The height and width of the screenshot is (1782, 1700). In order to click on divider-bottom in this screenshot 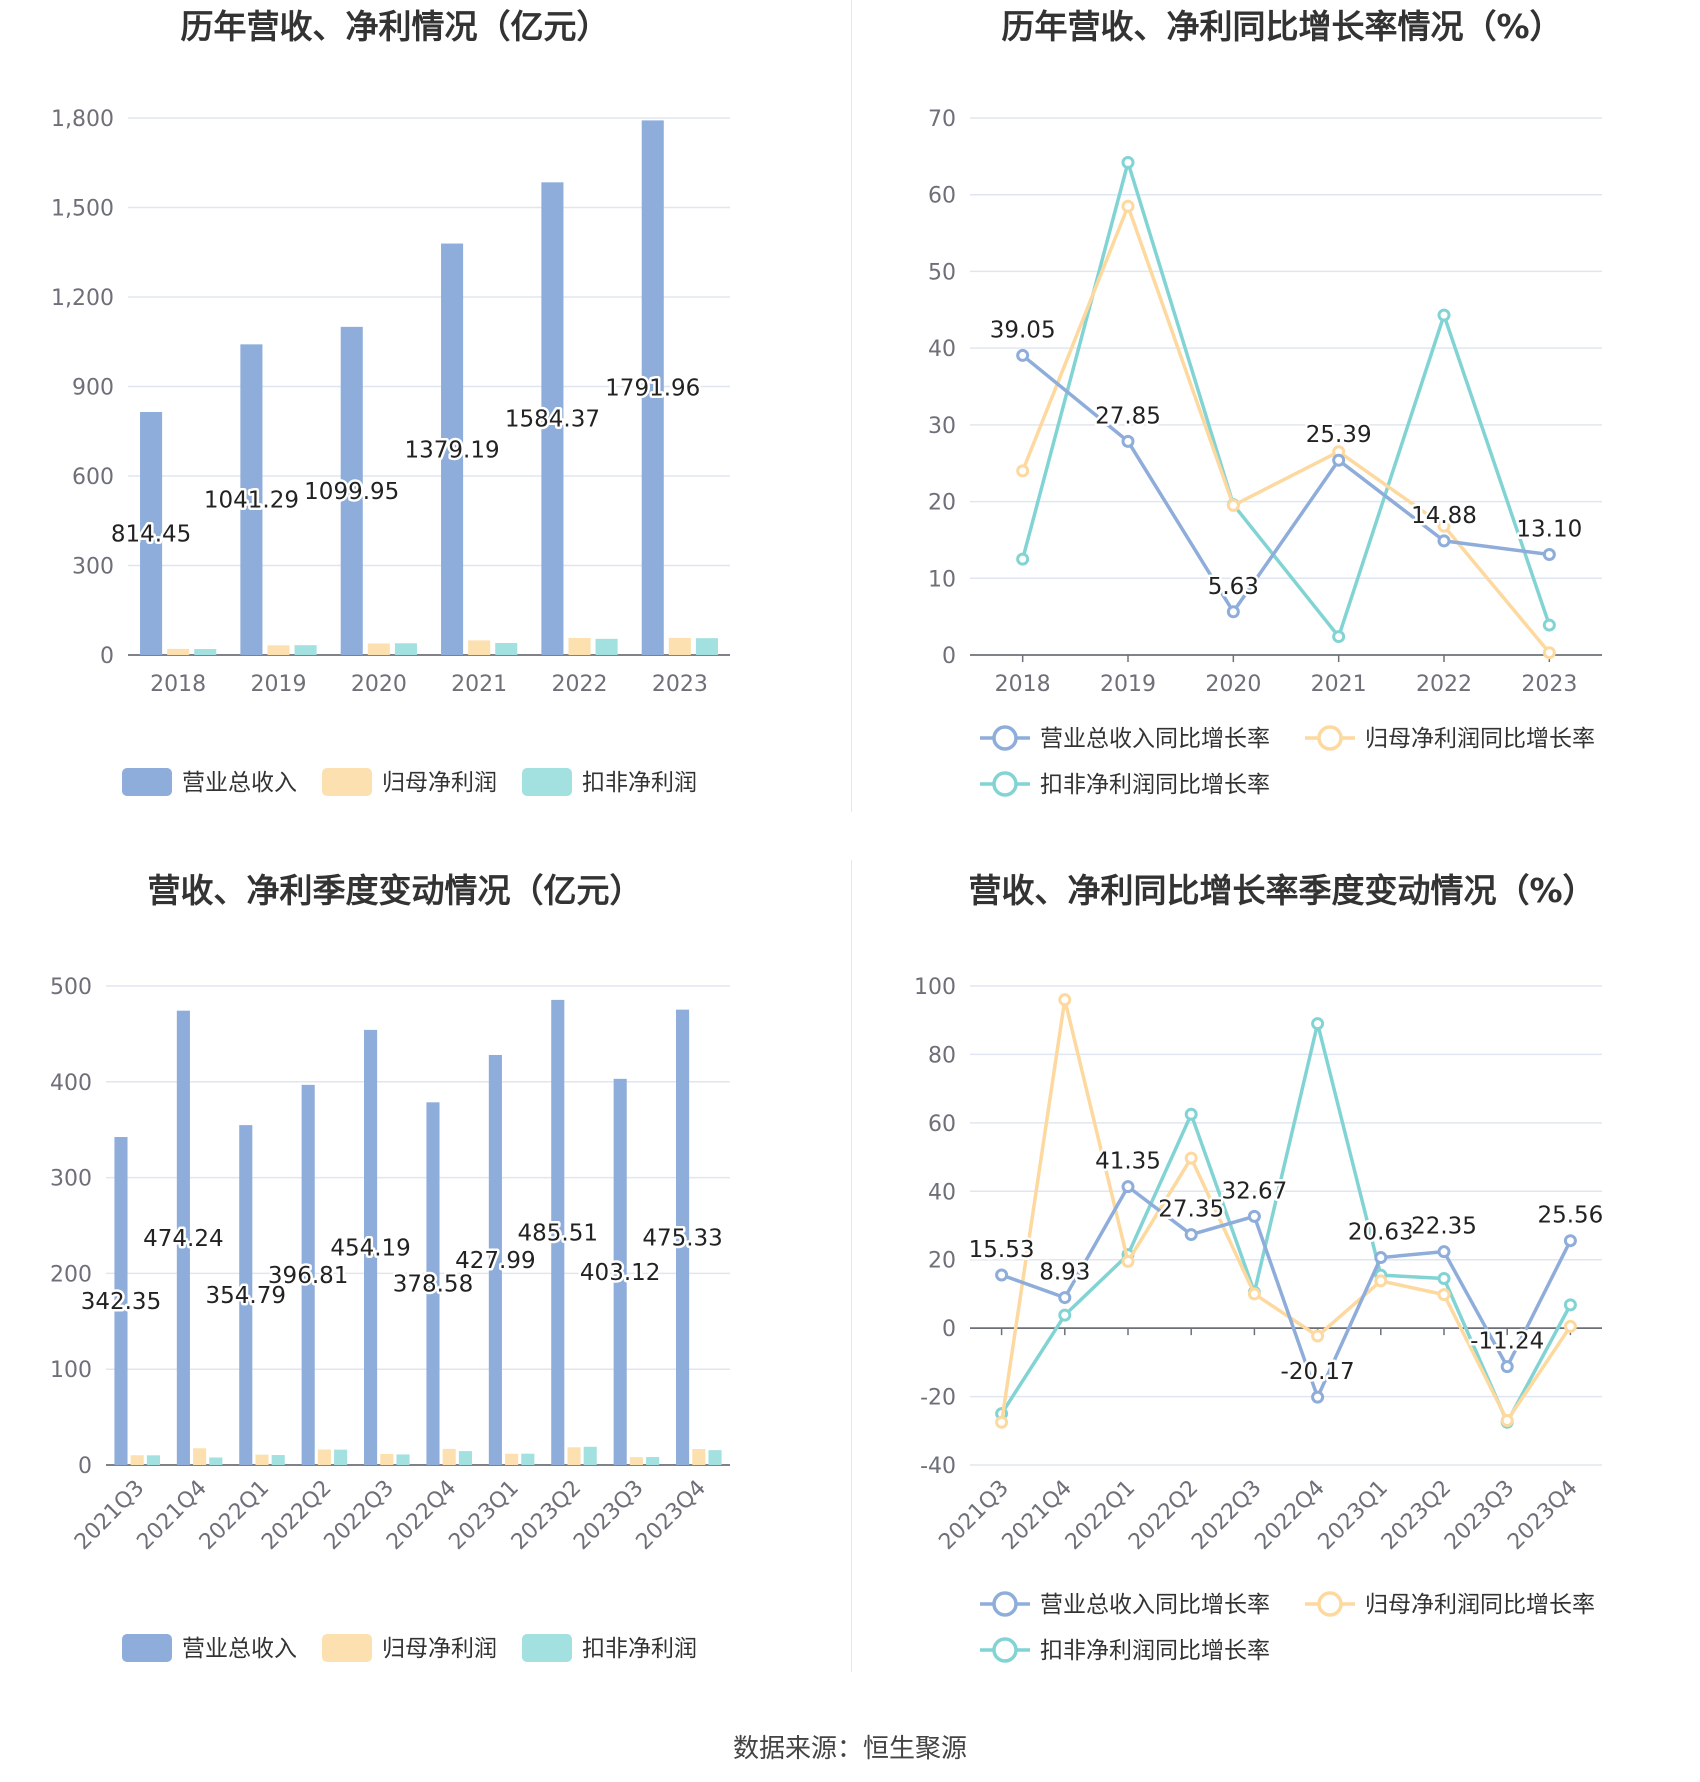, I will do `click(851, 1266)`.